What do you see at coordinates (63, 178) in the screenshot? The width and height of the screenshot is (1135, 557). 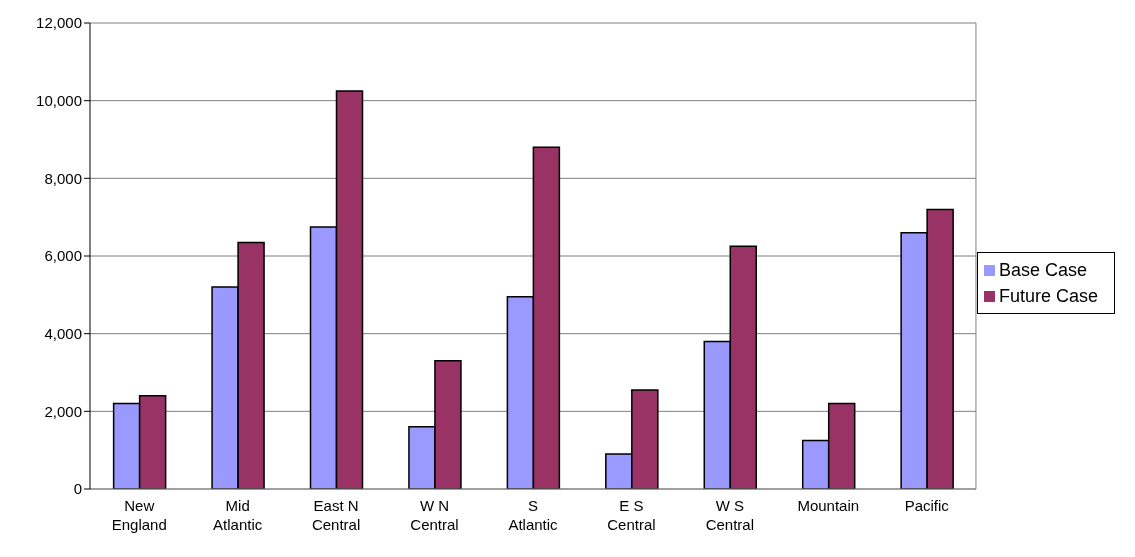 I see `y-tick-label: 8,000` at bounding box center [63, 178].